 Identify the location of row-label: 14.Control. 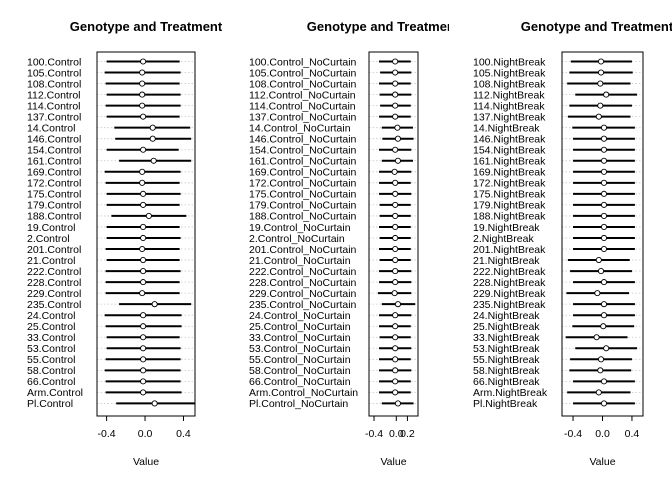
(51, 128).